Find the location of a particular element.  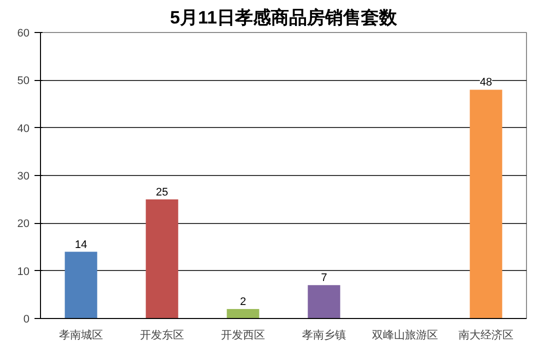

data-label: 7 is located at coordinates (324, 278).